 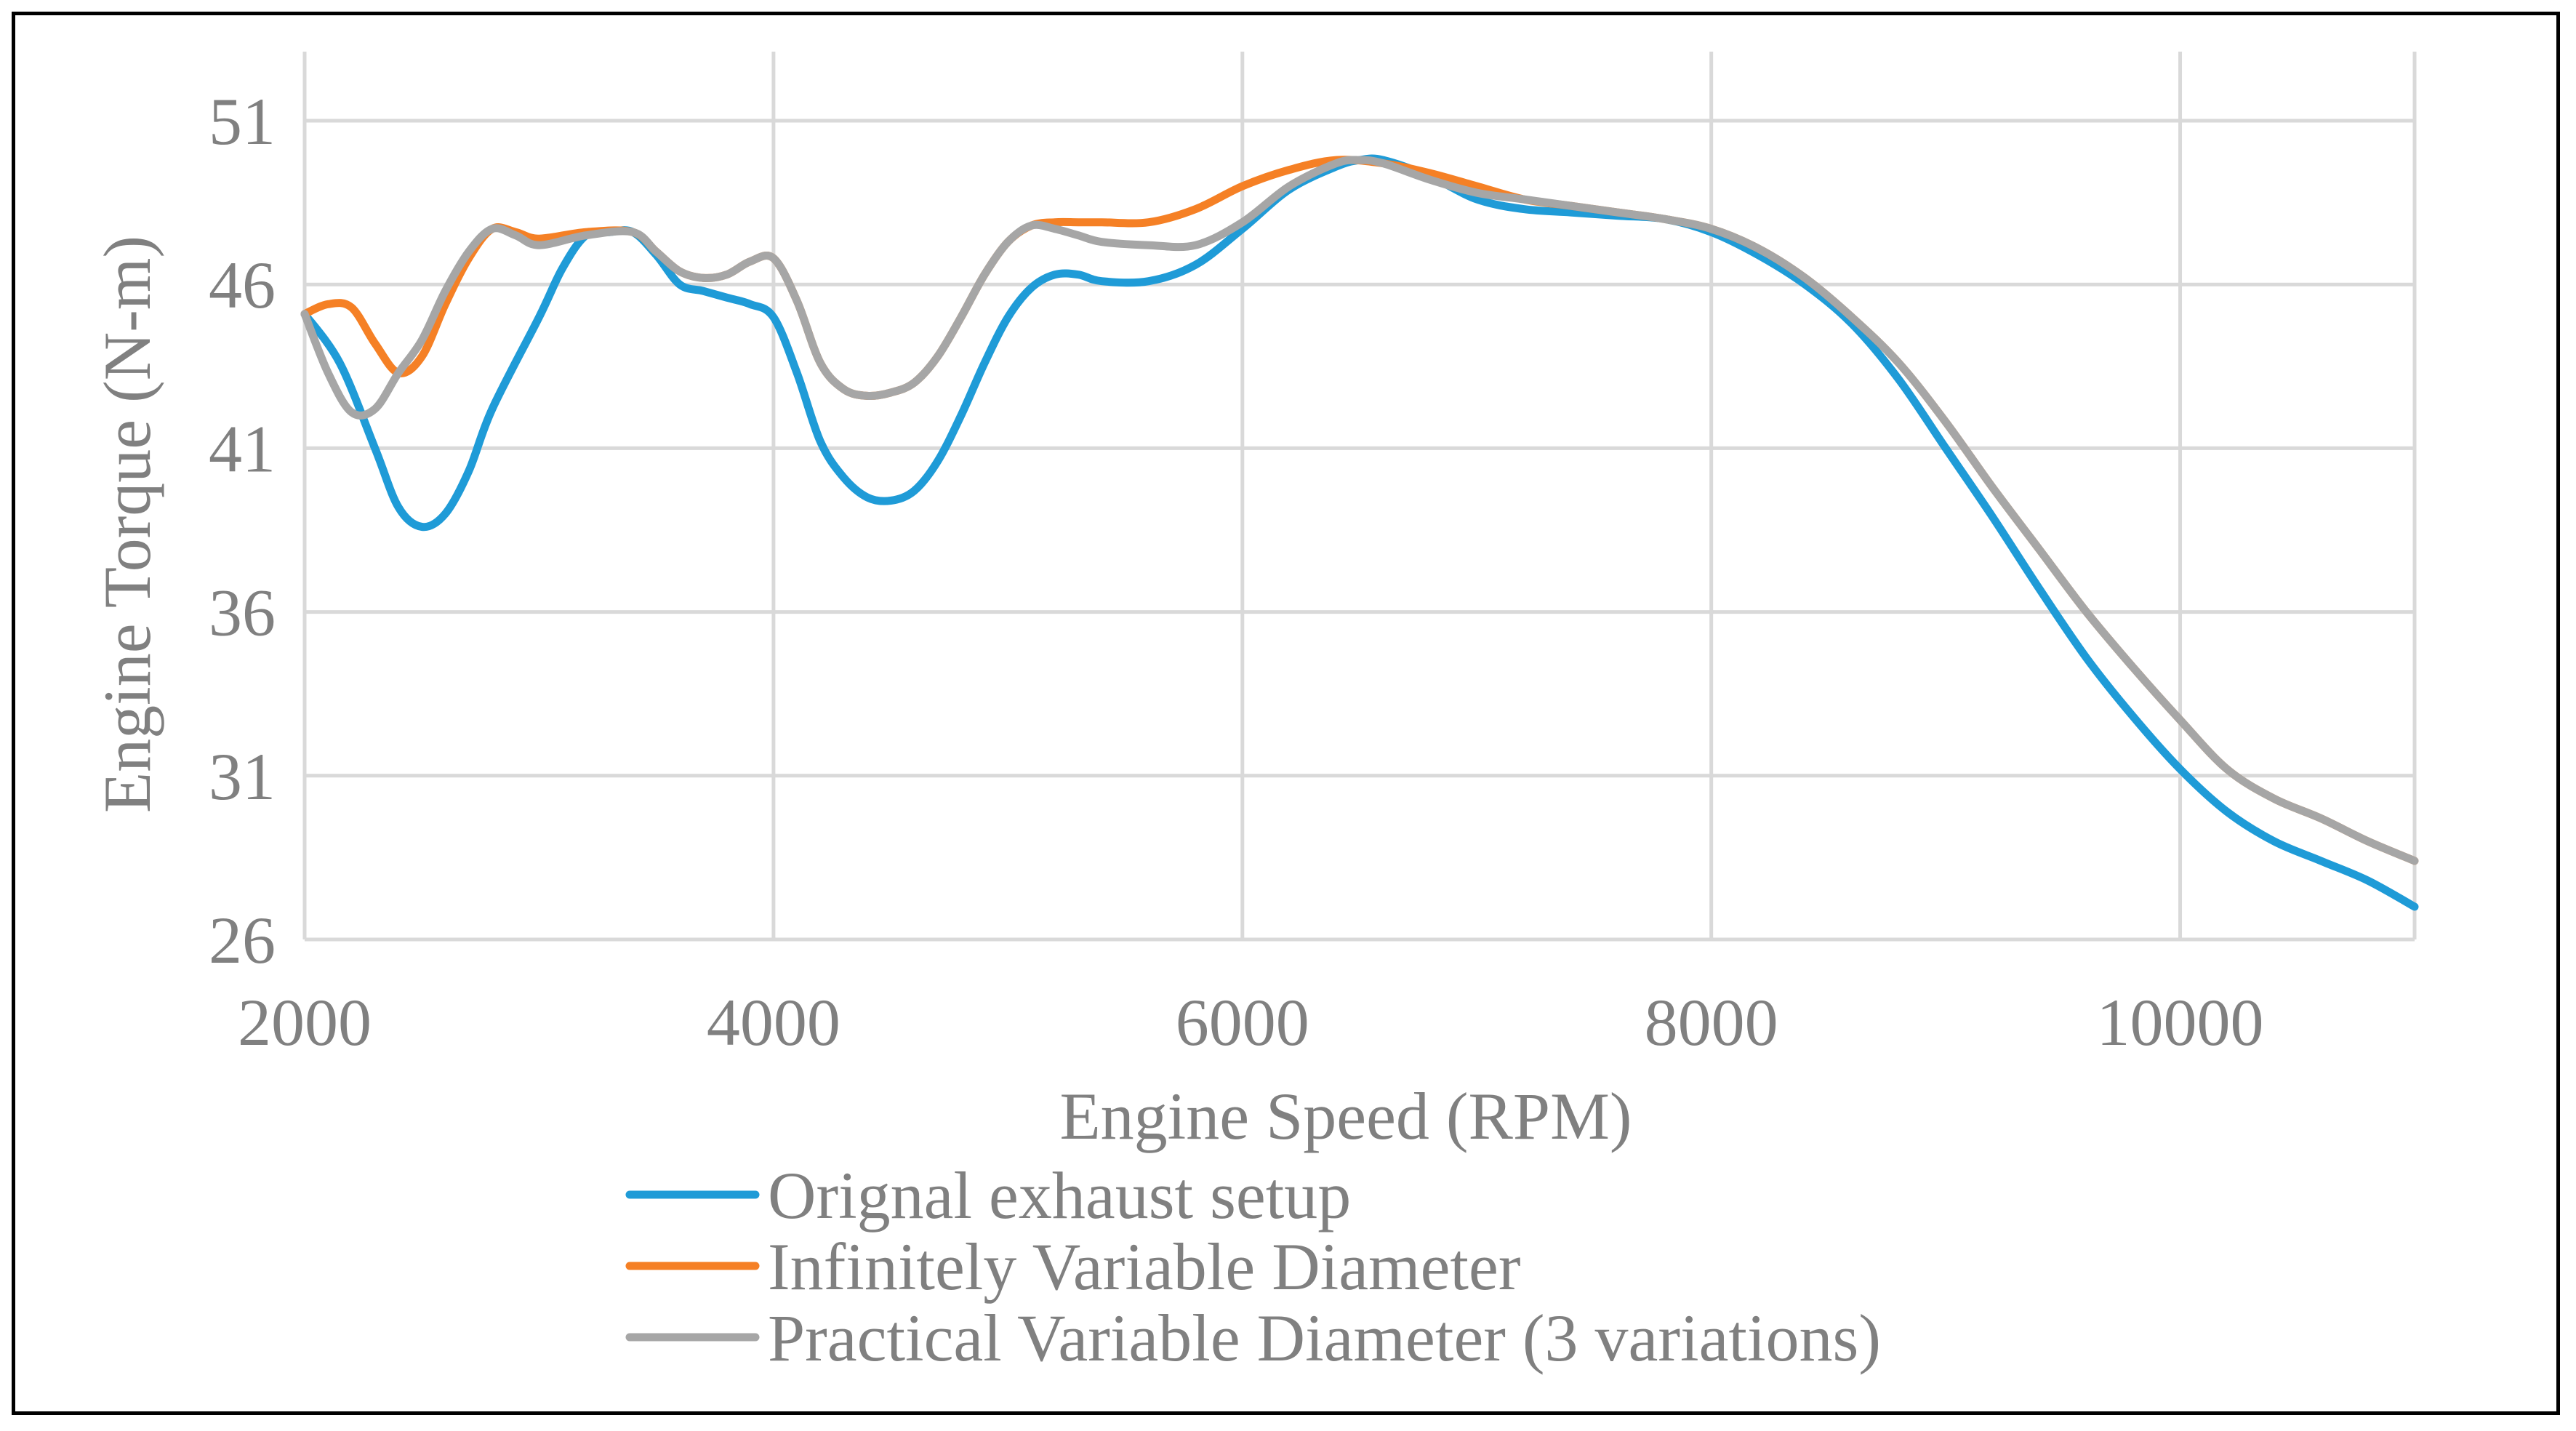 I want to click on x-tick-label: 4000, so click(x=773, y=1022).